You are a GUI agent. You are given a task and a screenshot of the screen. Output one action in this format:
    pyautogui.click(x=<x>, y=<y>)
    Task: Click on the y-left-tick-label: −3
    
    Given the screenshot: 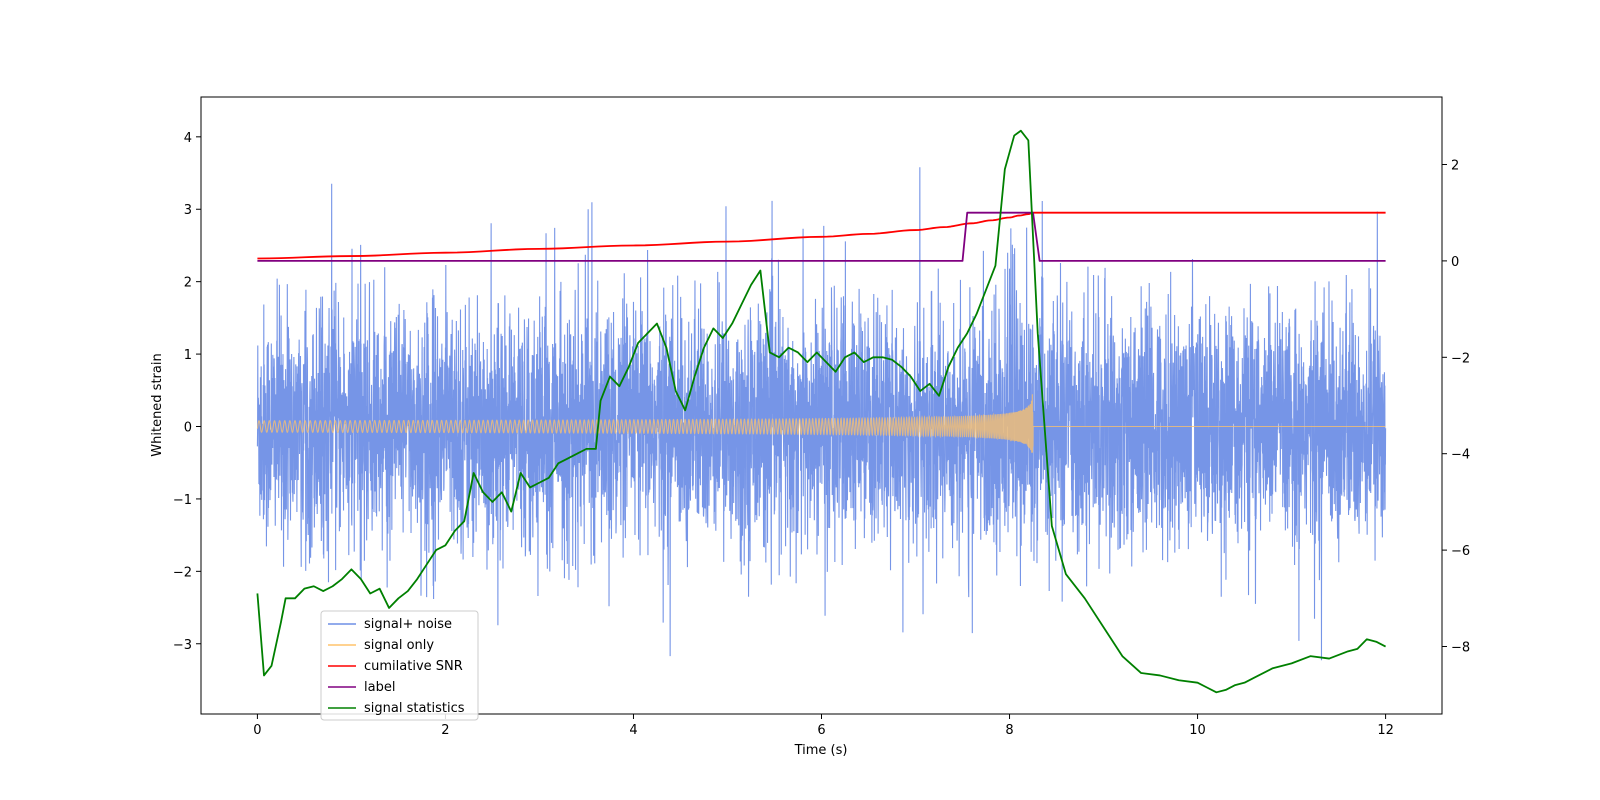 What is the action you would take?
    pyautogui.click(x=182, y=645)
    